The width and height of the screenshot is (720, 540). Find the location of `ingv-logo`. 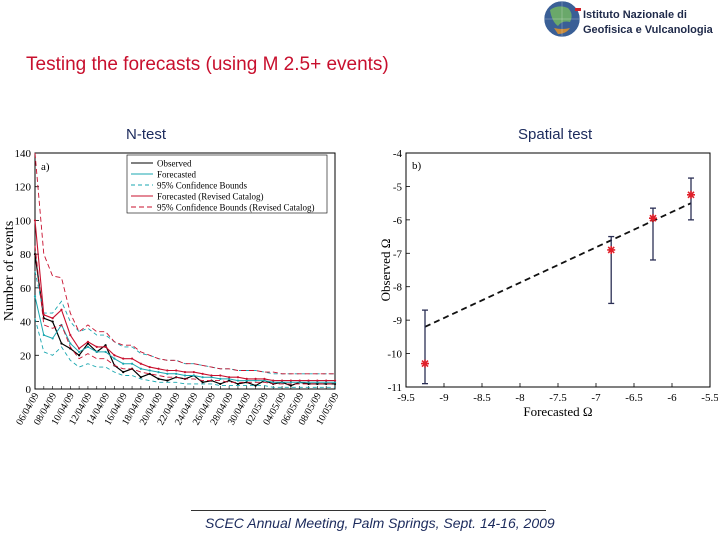

ingv-logo is located at coordinates (630, 21).